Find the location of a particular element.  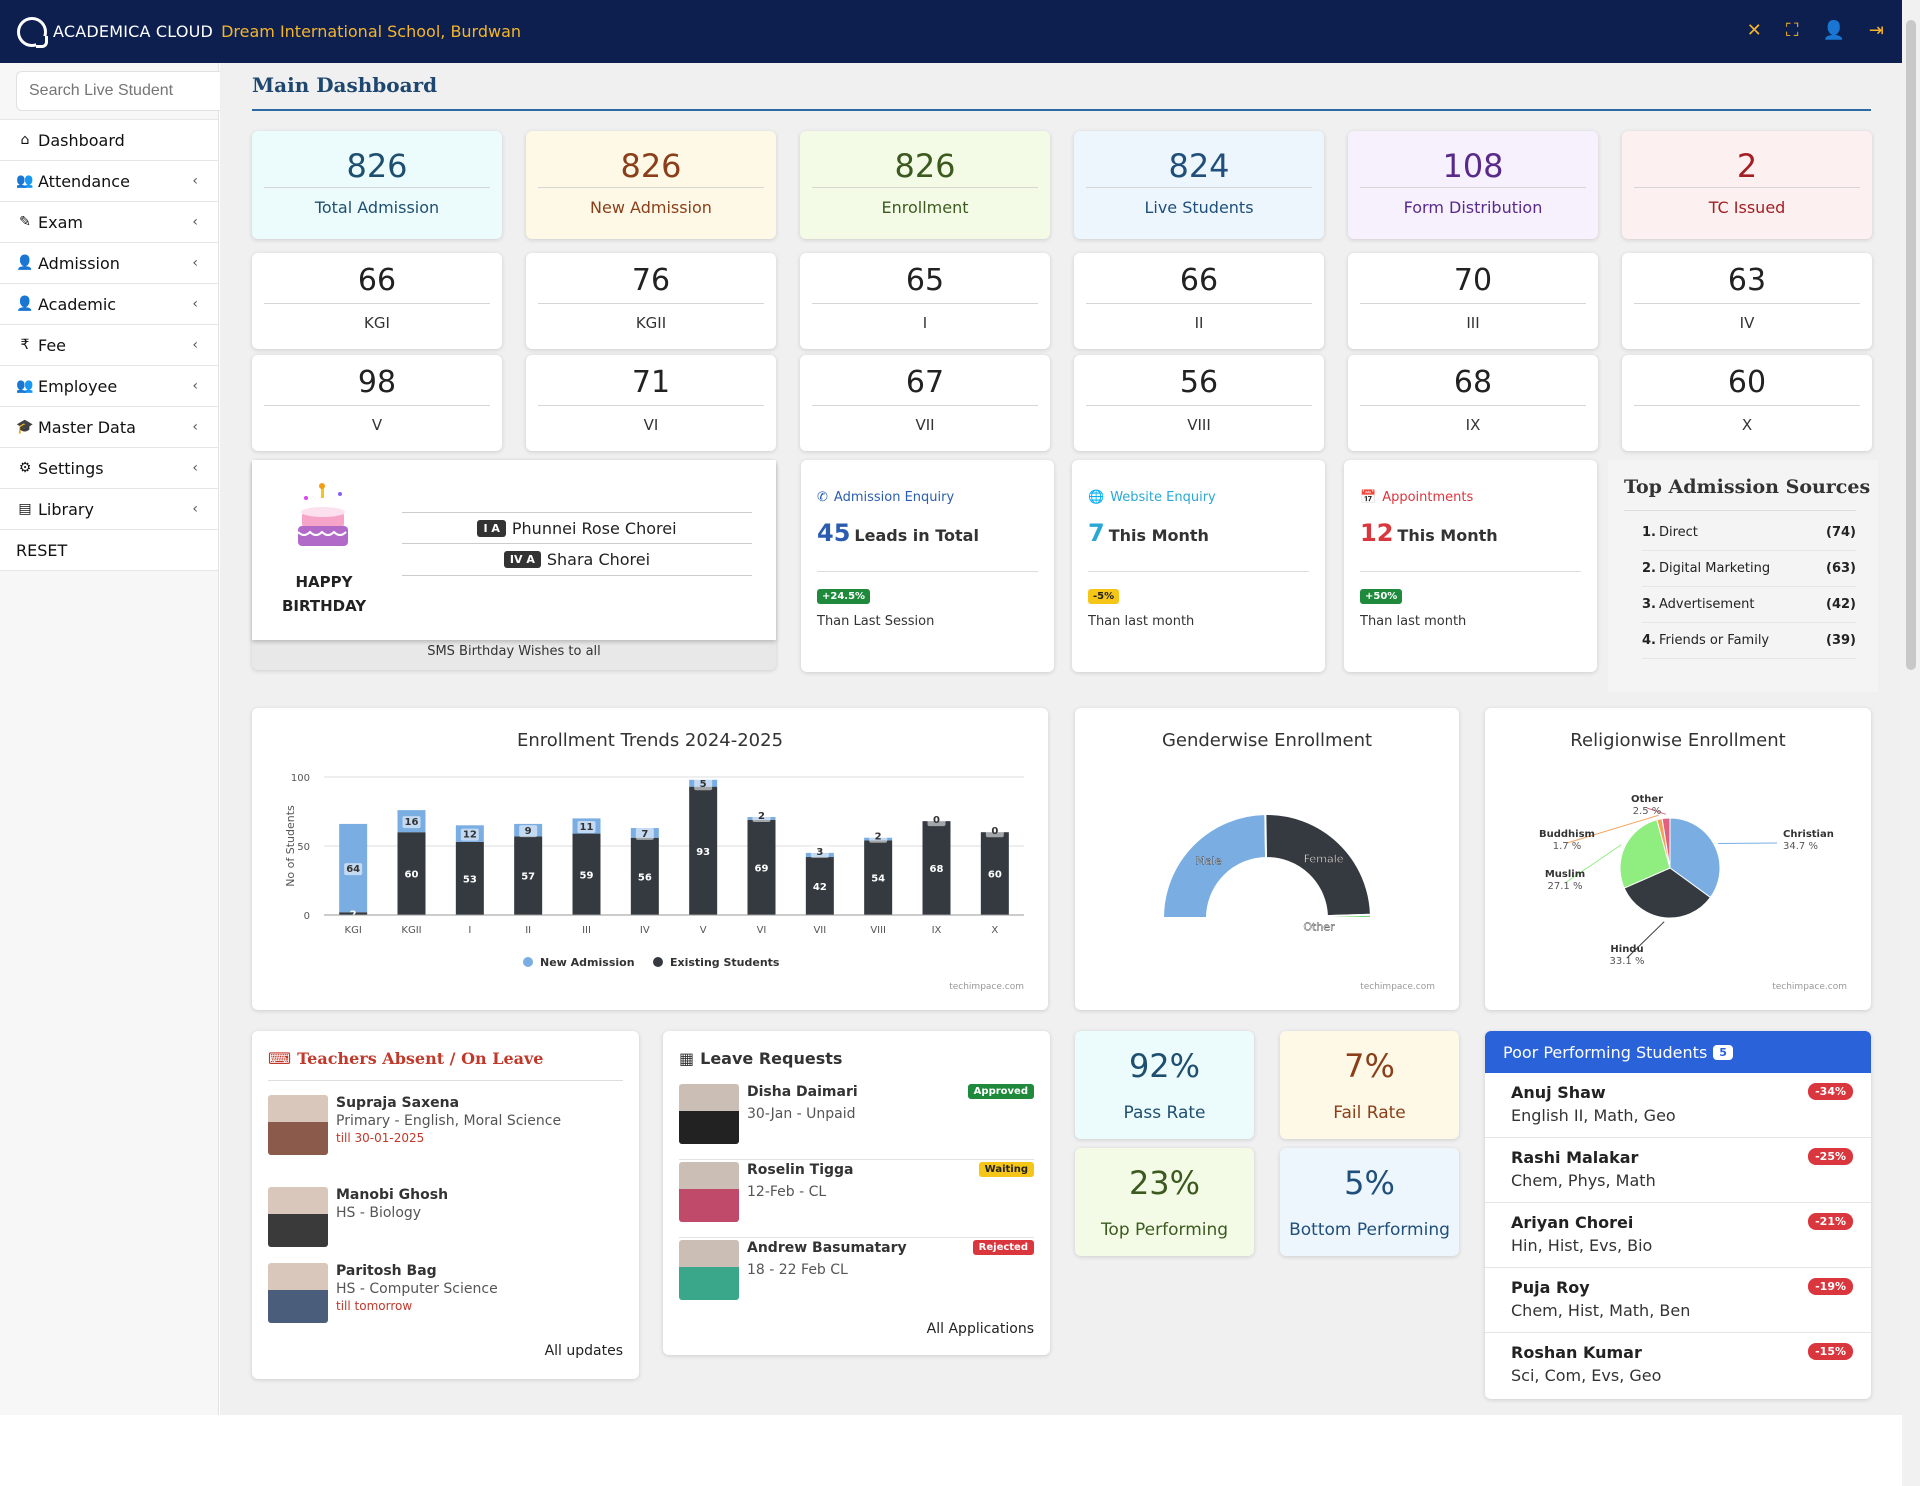

logout-icon: ⇥ is located at coordinates (1876, 30).